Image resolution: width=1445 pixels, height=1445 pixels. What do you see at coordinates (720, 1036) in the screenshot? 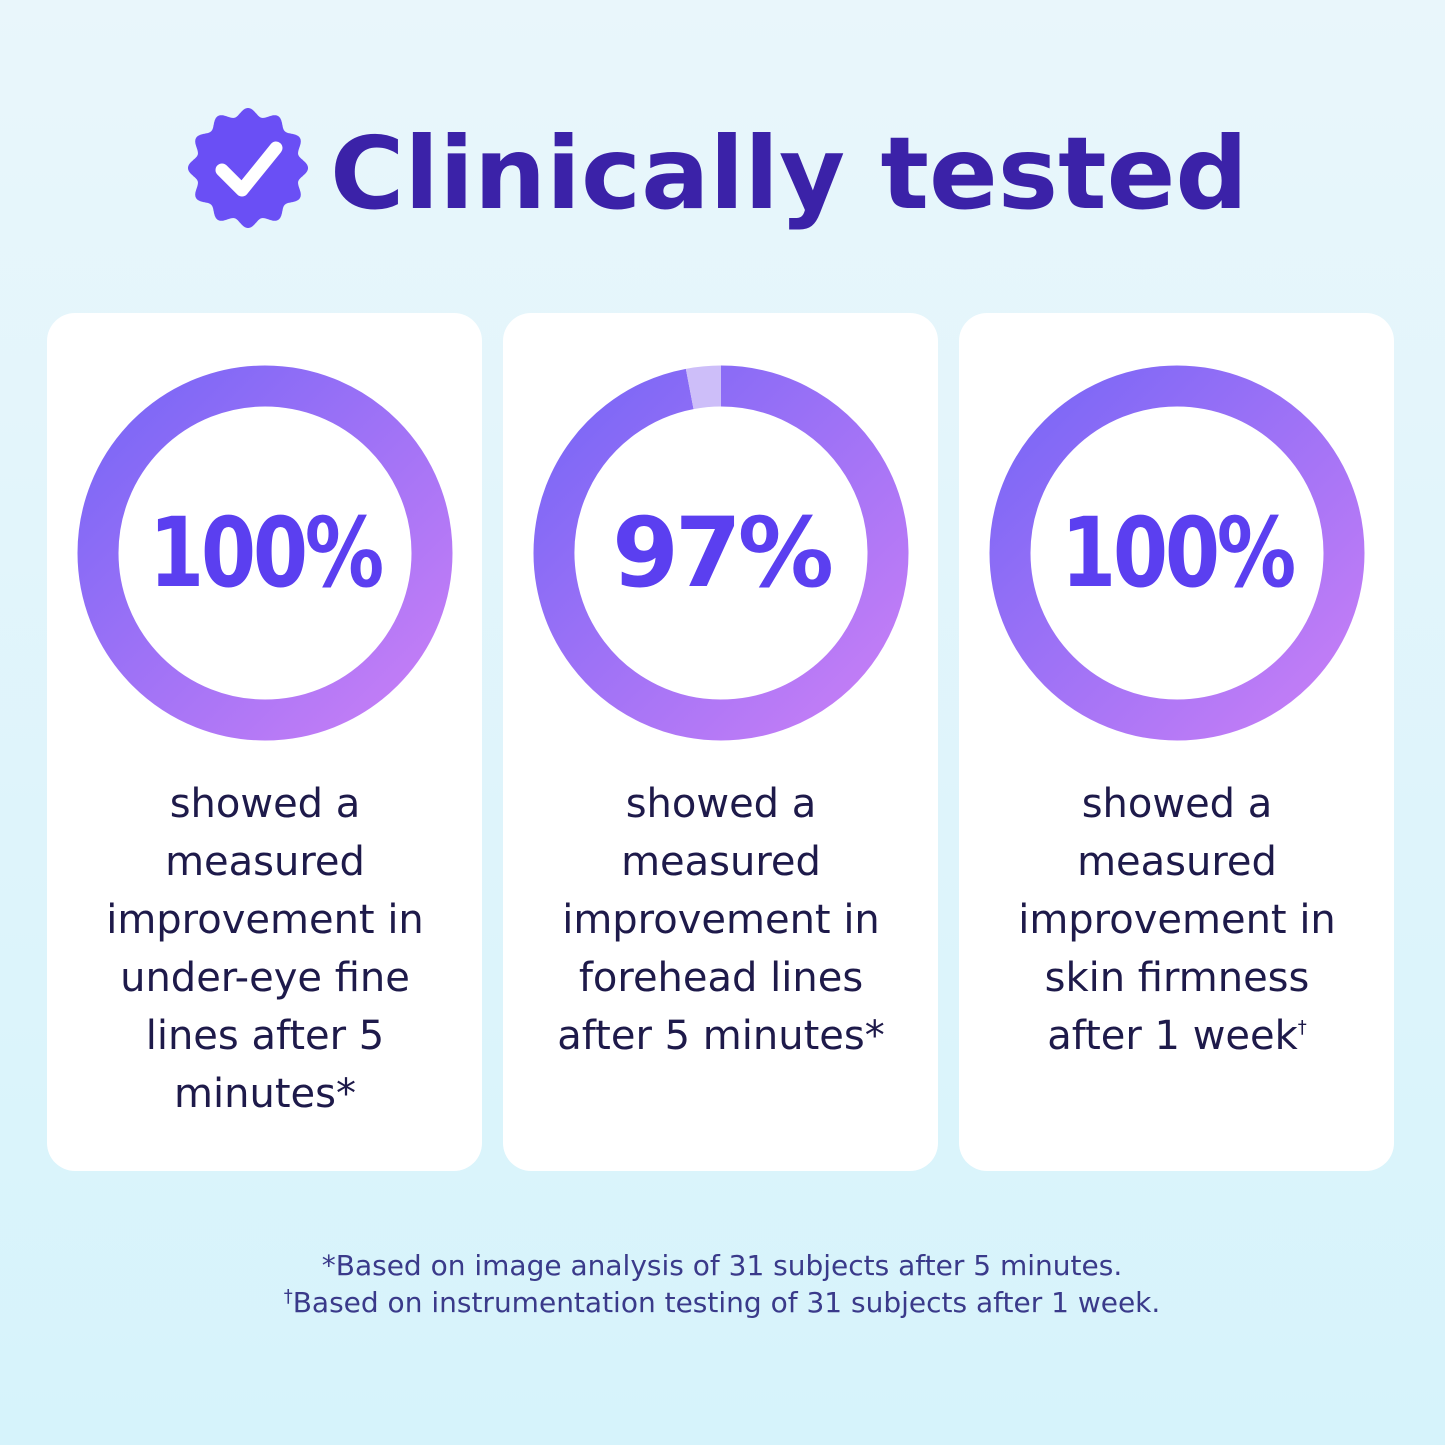
I see `caption-line: after 5 minutes*` at bounding box center [720, 1036].